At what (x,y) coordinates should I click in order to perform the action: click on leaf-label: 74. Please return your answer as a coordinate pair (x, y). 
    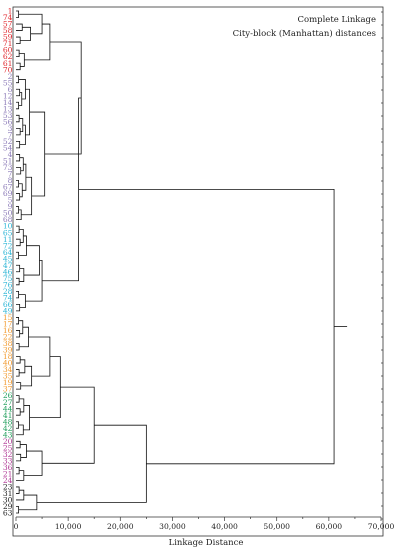
    Looking at the image, I should click on (8, 17).